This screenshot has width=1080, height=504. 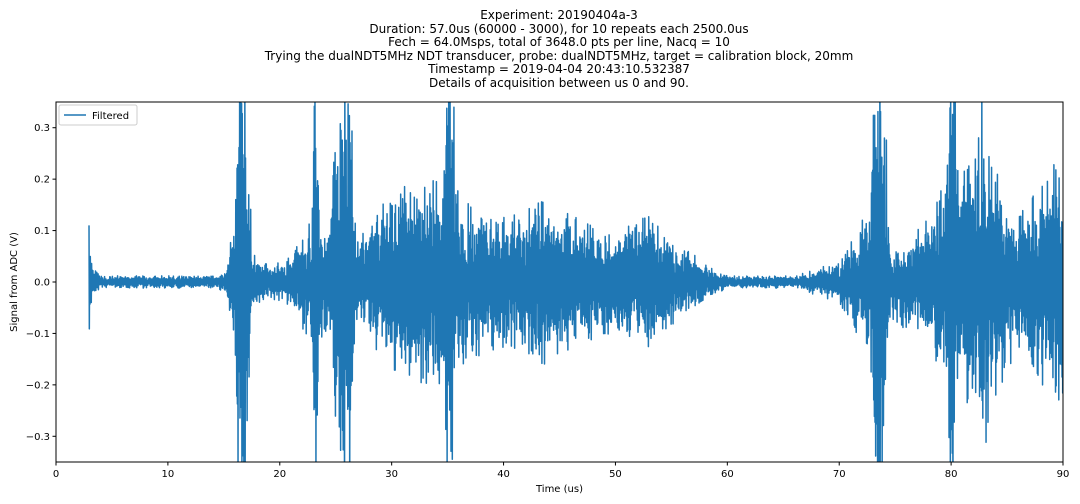 I want to click on x-tick-label: 30, so click(x=391, y=474).